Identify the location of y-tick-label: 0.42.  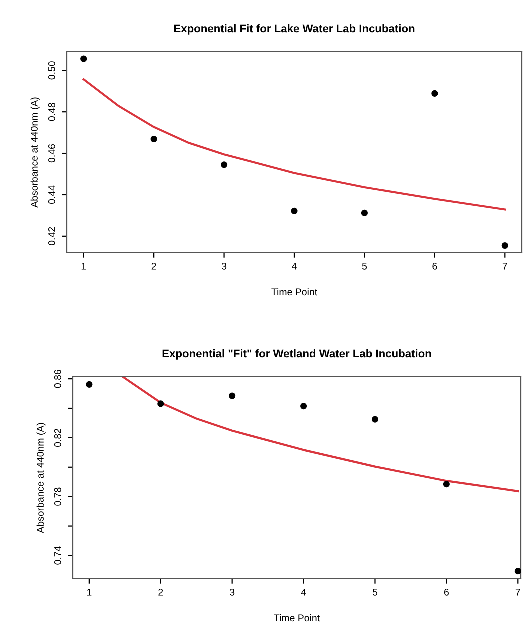
(52, 236).